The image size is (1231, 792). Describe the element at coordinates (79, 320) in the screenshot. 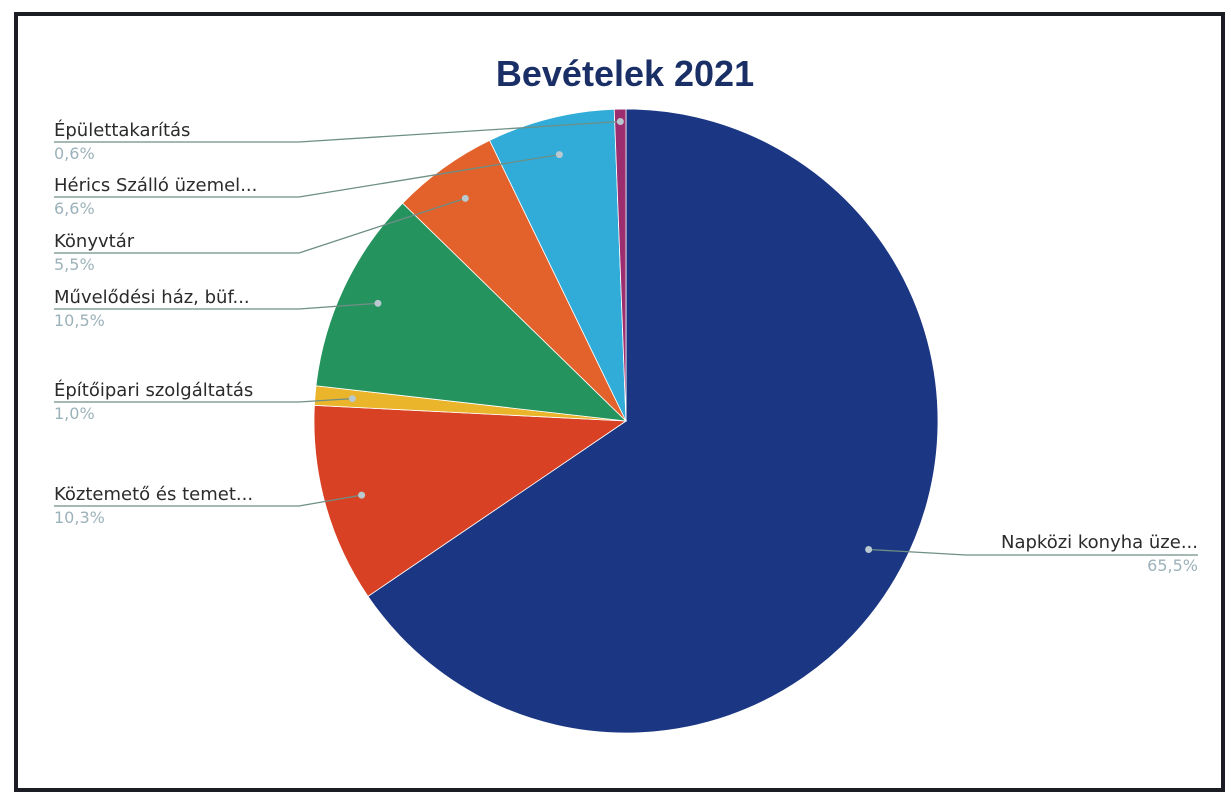

I see `slice-value: 10,5%` at that location.